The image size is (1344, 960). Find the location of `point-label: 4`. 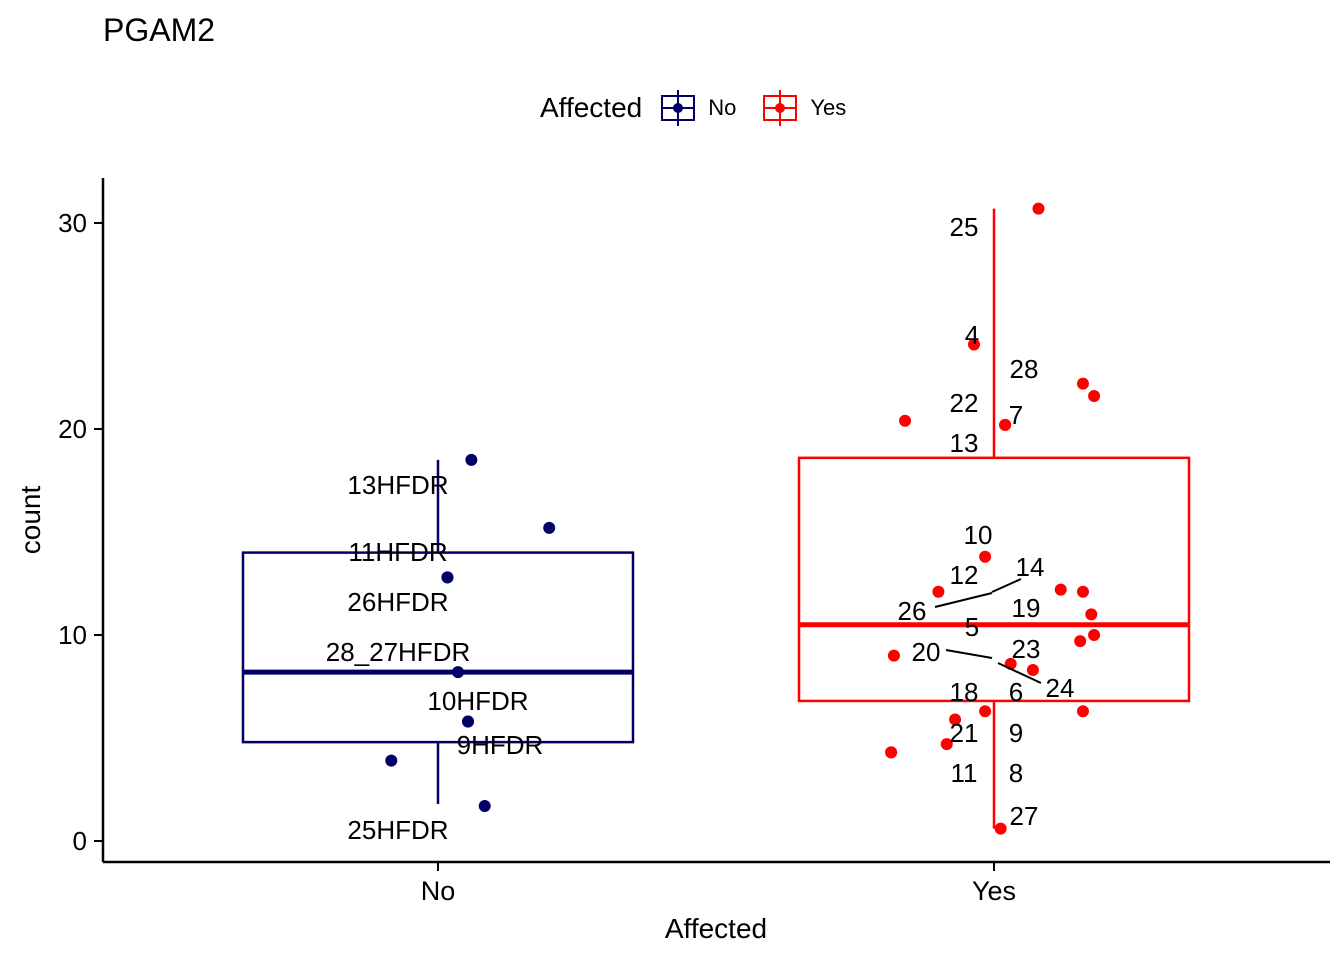

point-label: 4 is located at coordinates (972, 335).